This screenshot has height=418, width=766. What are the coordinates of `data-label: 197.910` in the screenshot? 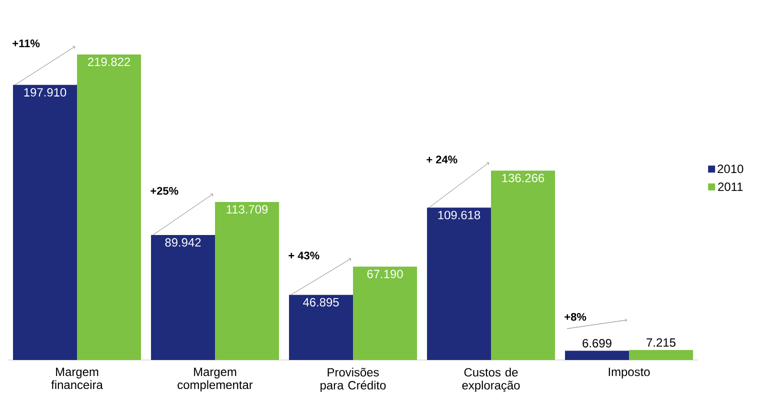 It's located at (45, 92).